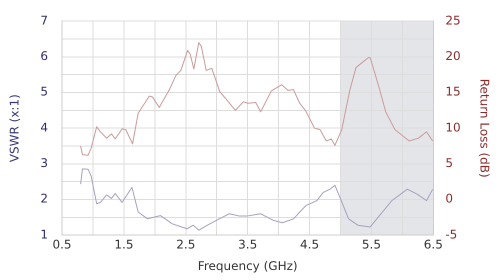 This screenshot has height=280, width=501. I want to click on y2-tick-label: 20, so click(453, 55).